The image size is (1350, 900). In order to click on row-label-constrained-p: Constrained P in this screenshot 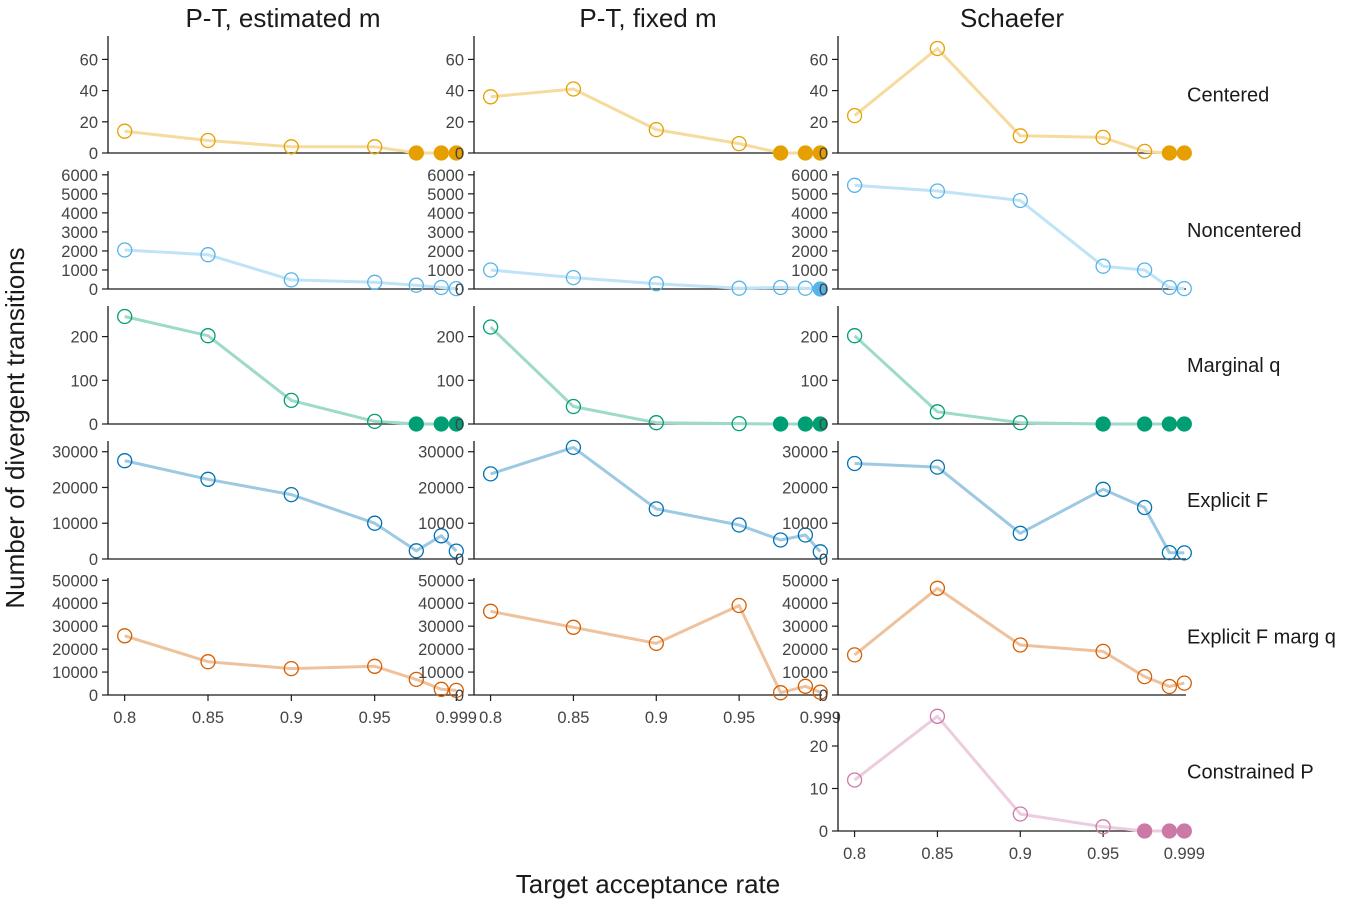, I will do `click(1250, 773)`.